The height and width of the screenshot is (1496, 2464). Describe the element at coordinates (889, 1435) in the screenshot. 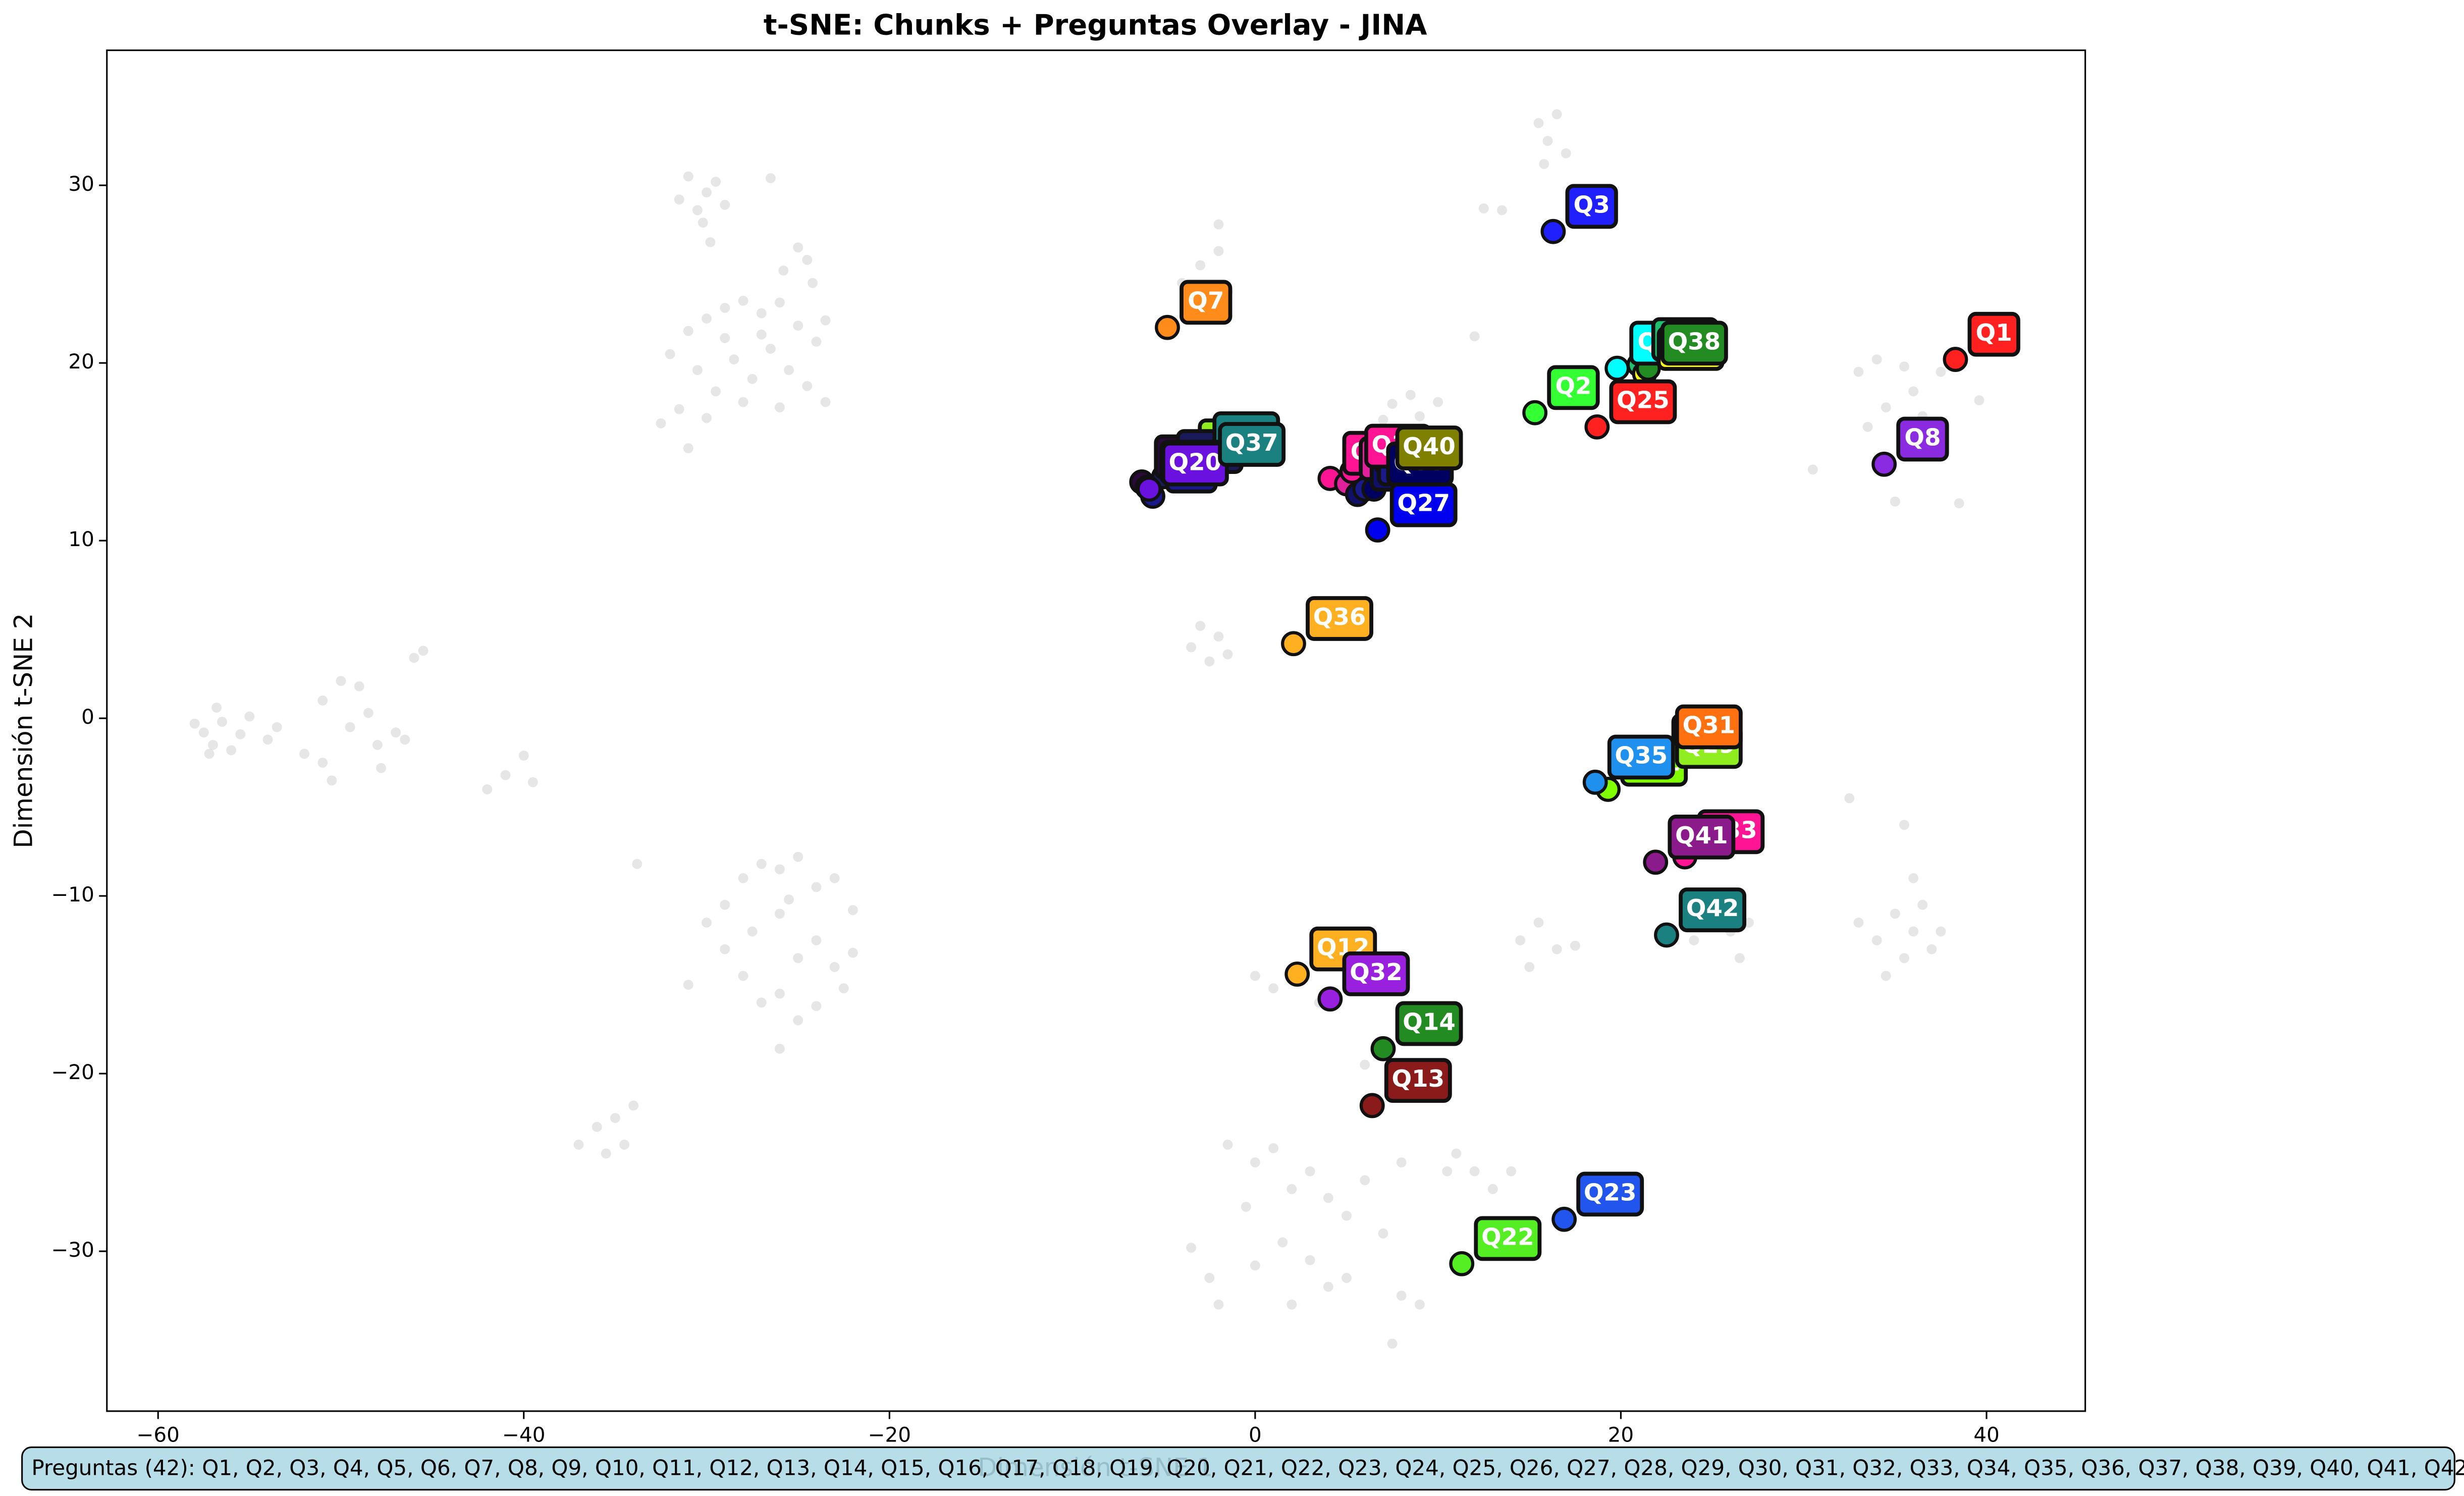

I see `x-tick-label: −20` at that location.